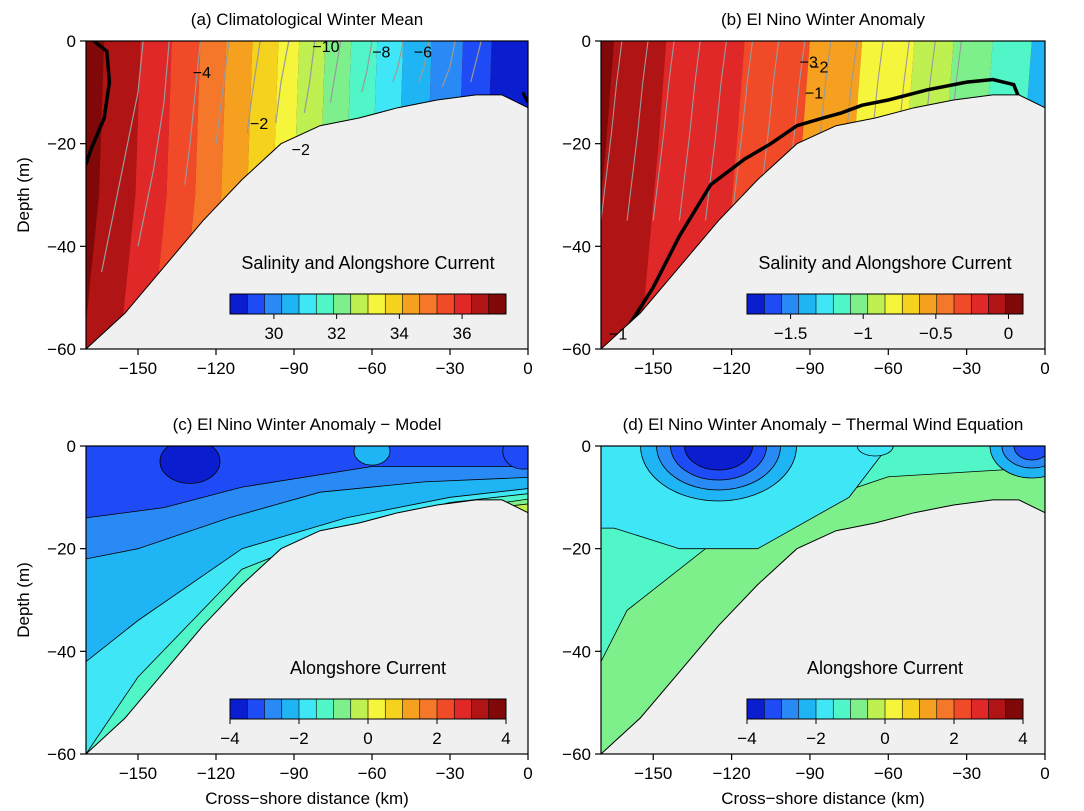  What do you see at coordinates (809, 63) in the screenshot?
I see `contour-label: −3` at bounding box center [809, 63].